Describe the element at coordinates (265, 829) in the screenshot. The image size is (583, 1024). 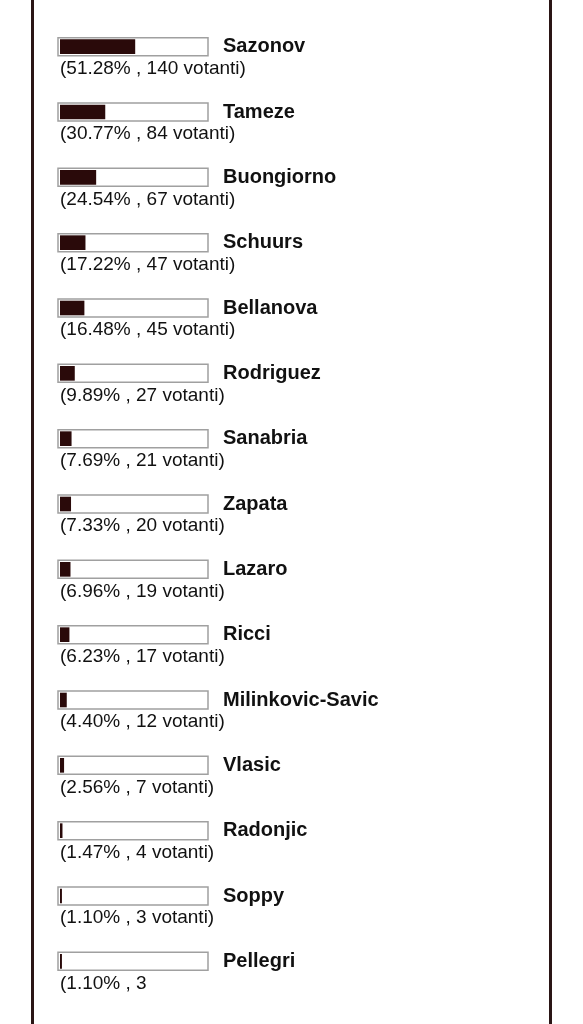
I see `y-tick-label: Radonjic` at that location.